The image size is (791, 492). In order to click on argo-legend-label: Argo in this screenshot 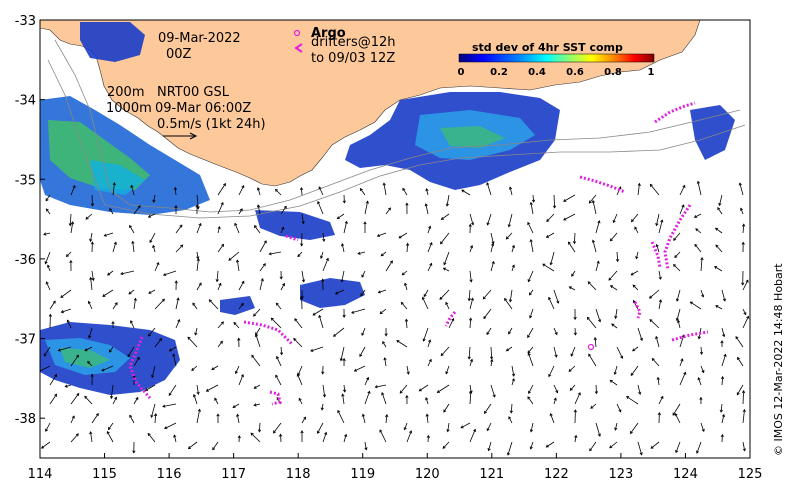, I will do `click(328, 33)`.